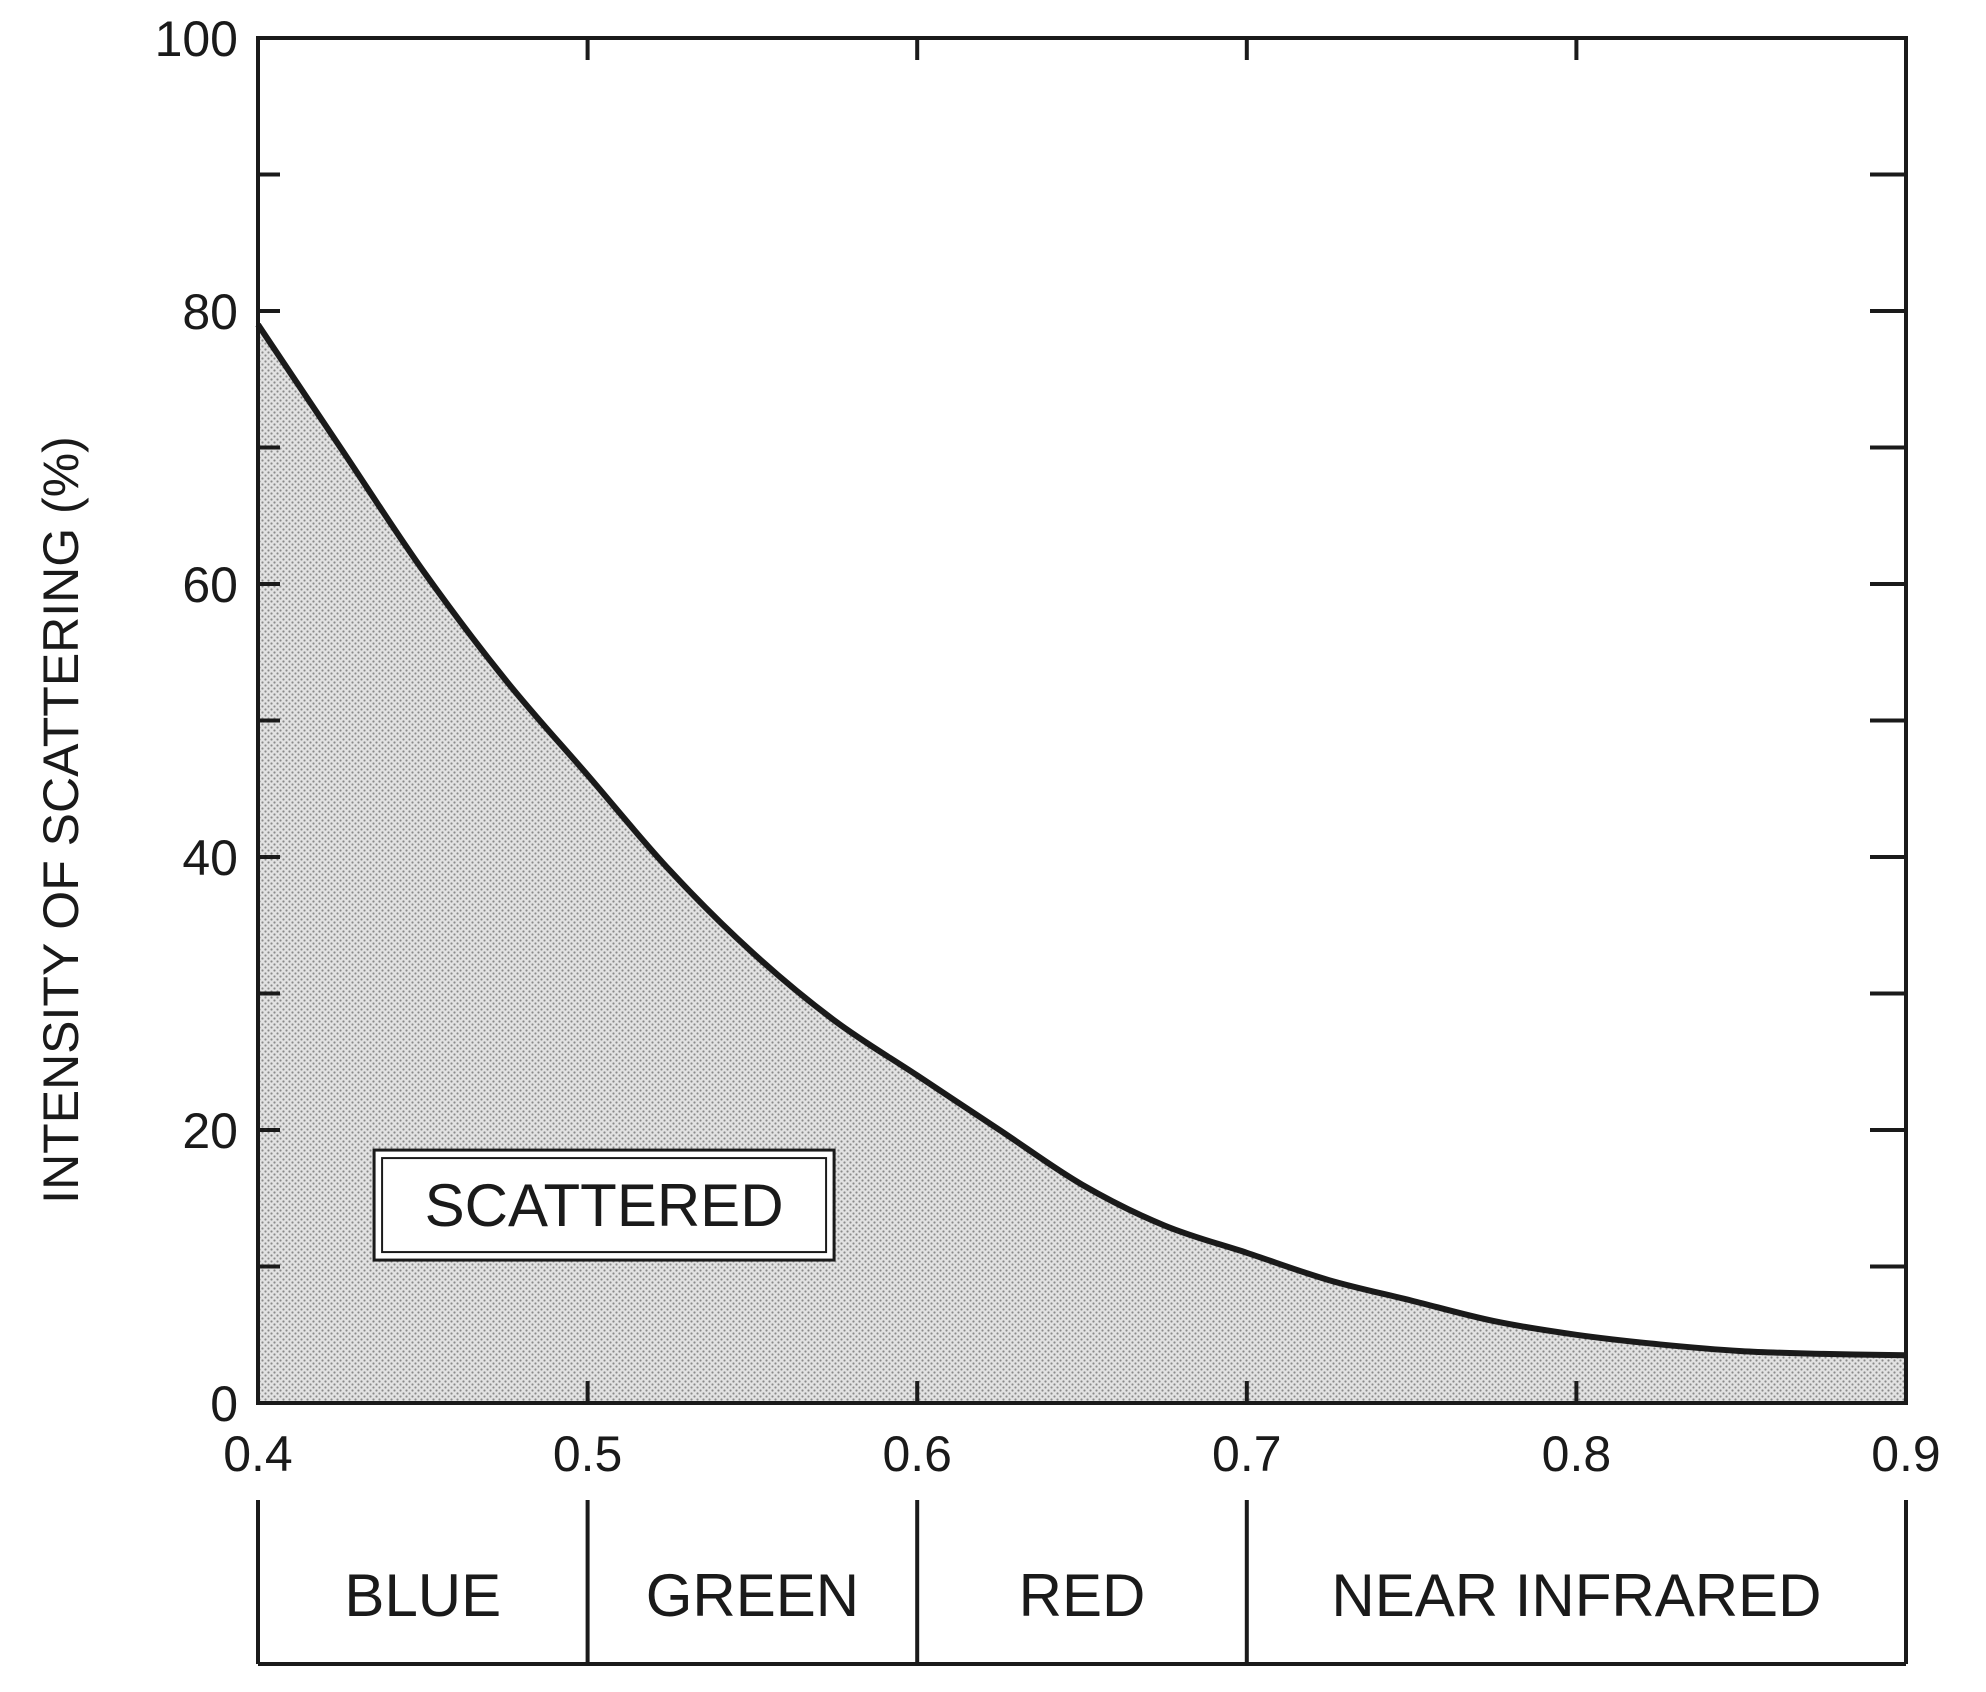  I want to click on y-tick-label: 40, so click(210, 858).